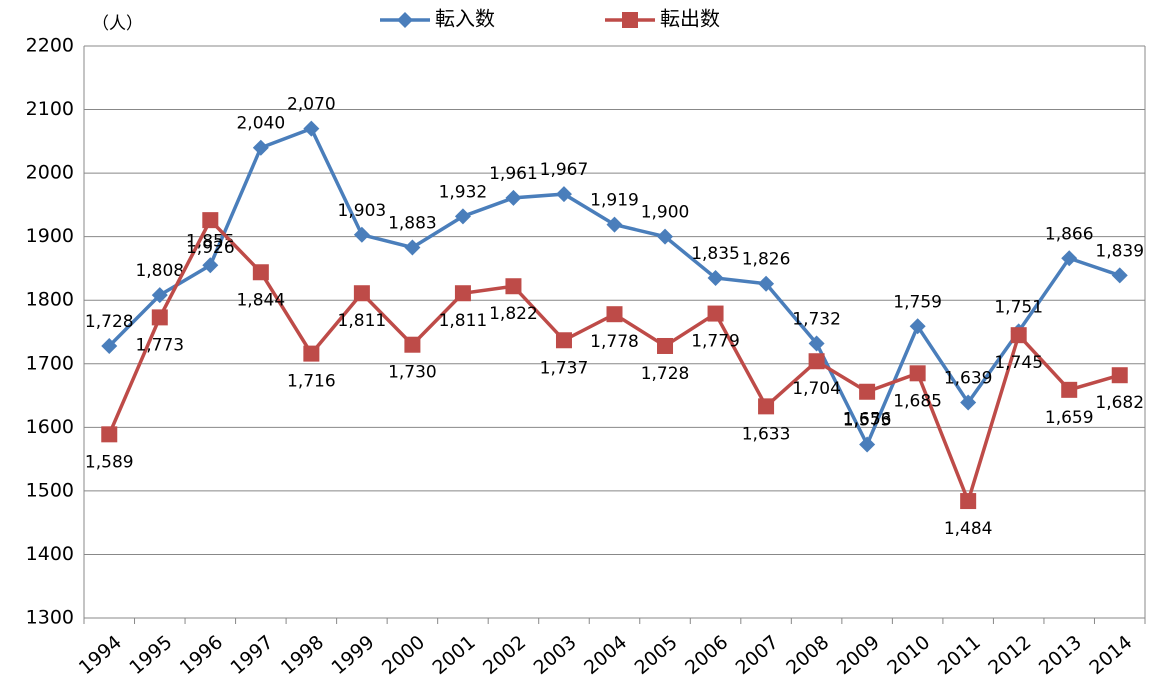 This screenshot has height=686, width=1151. What do you see at coordinates (1018, 307) in the screenshot?
I see `data-label: 1,751` at bounding box center [1018, 307].